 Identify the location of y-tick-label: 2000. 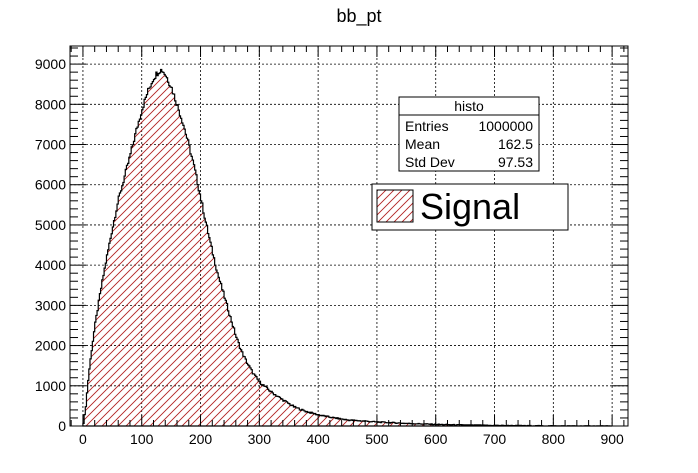
(50, 346).